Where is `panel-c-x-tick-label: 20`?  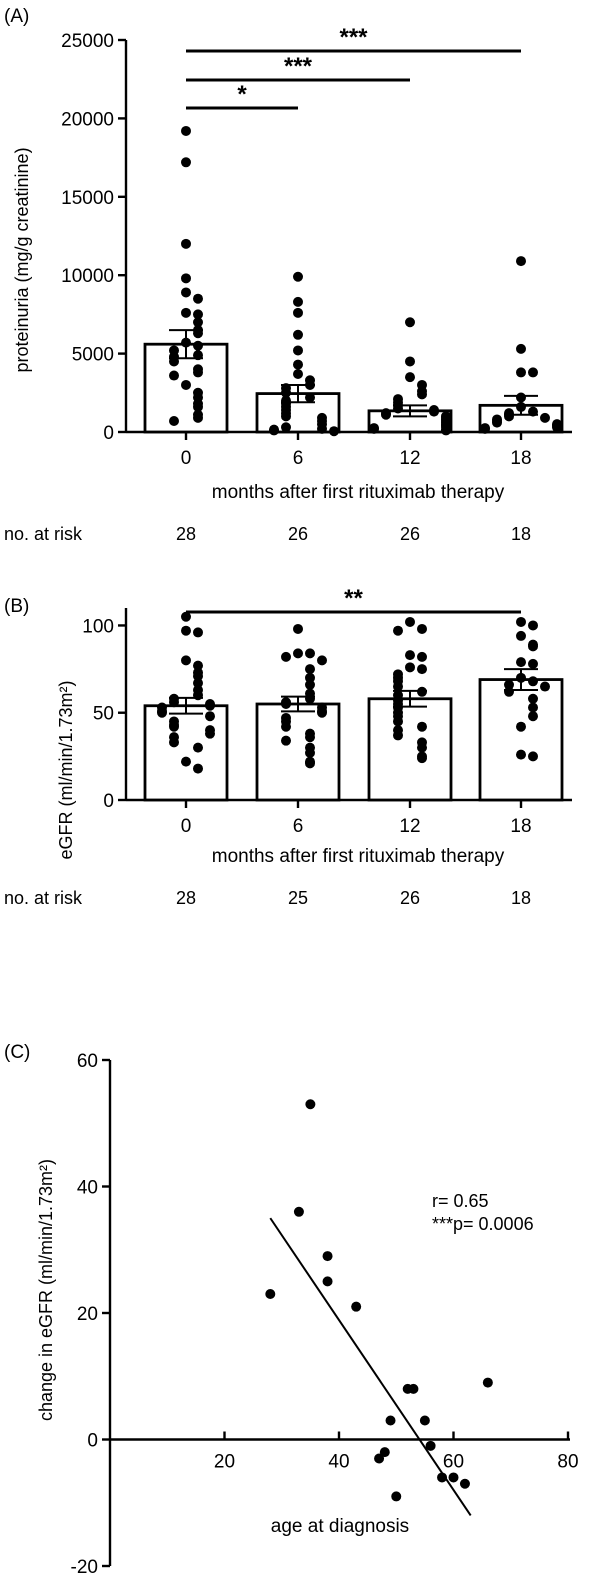 panel-c-x-tick-label: 20 is located at coordinates (224, 1462).